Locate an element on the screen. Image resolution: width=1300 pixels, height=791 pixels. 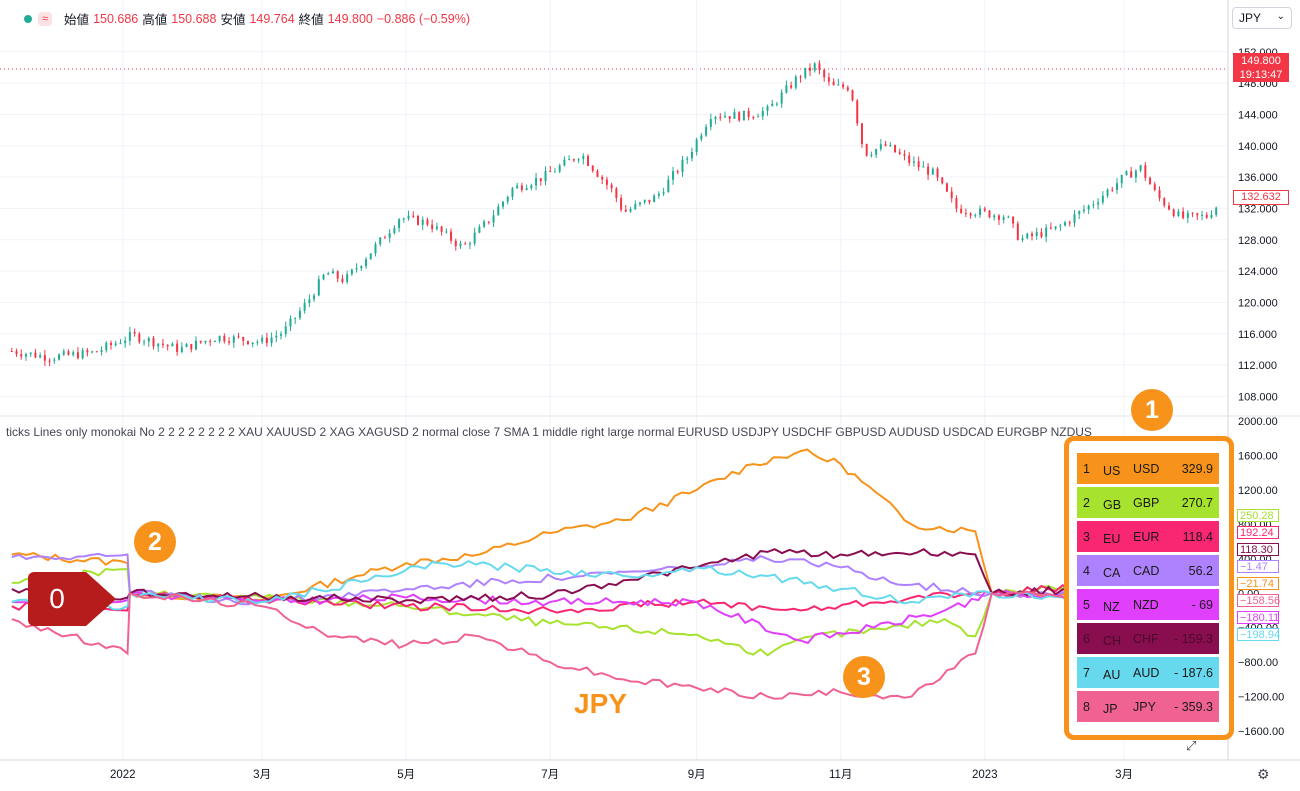
countdown: 19:13:47 is located at coordinates (1261, 75).